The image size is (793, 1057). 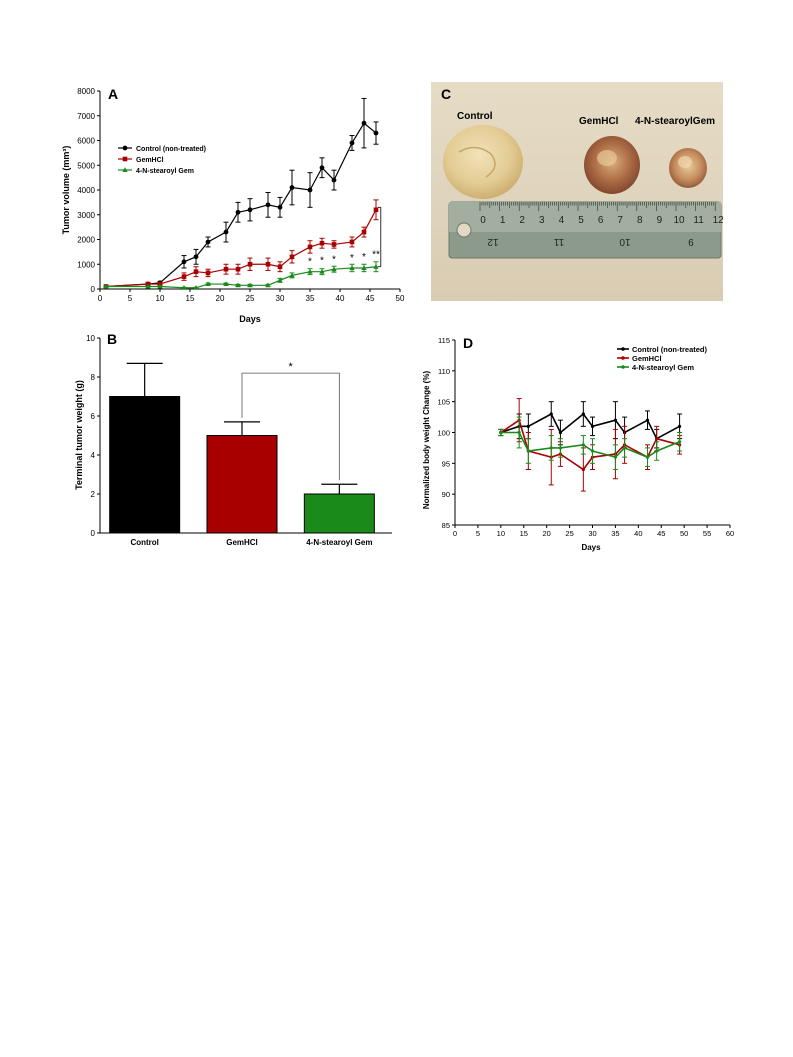 What do you see at coordinates (444, 340) in the screenshot?
I see `panel-d-y-tick-label: 115` at bounding box center [444, 340].